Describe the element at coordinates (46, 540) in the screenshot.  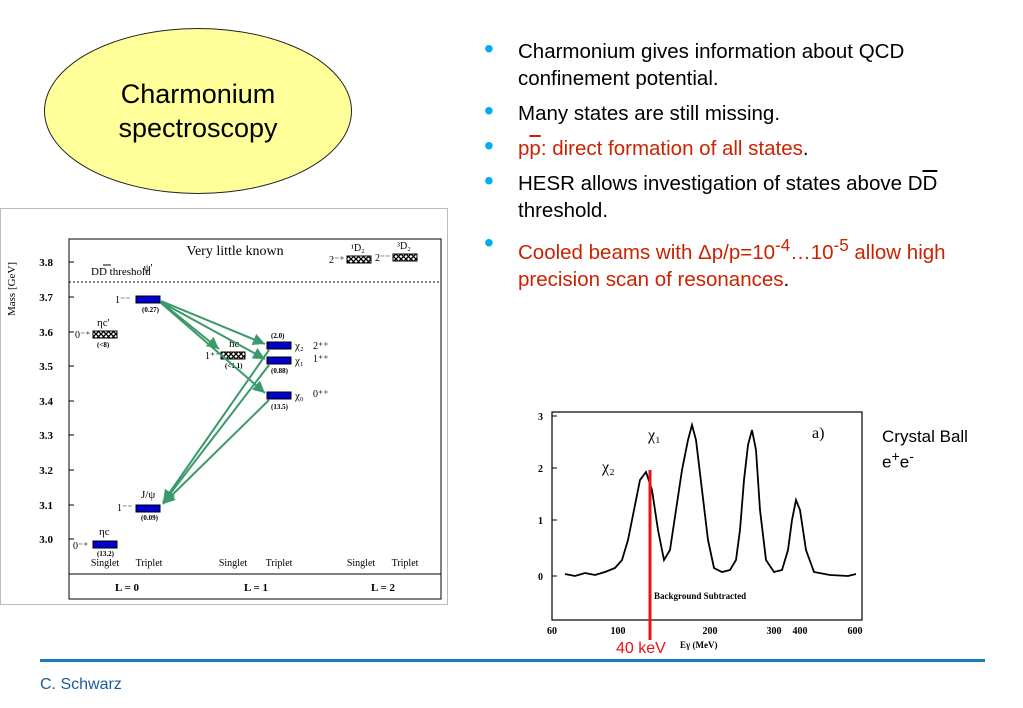
I see `y-tick: 3.0` at that location.